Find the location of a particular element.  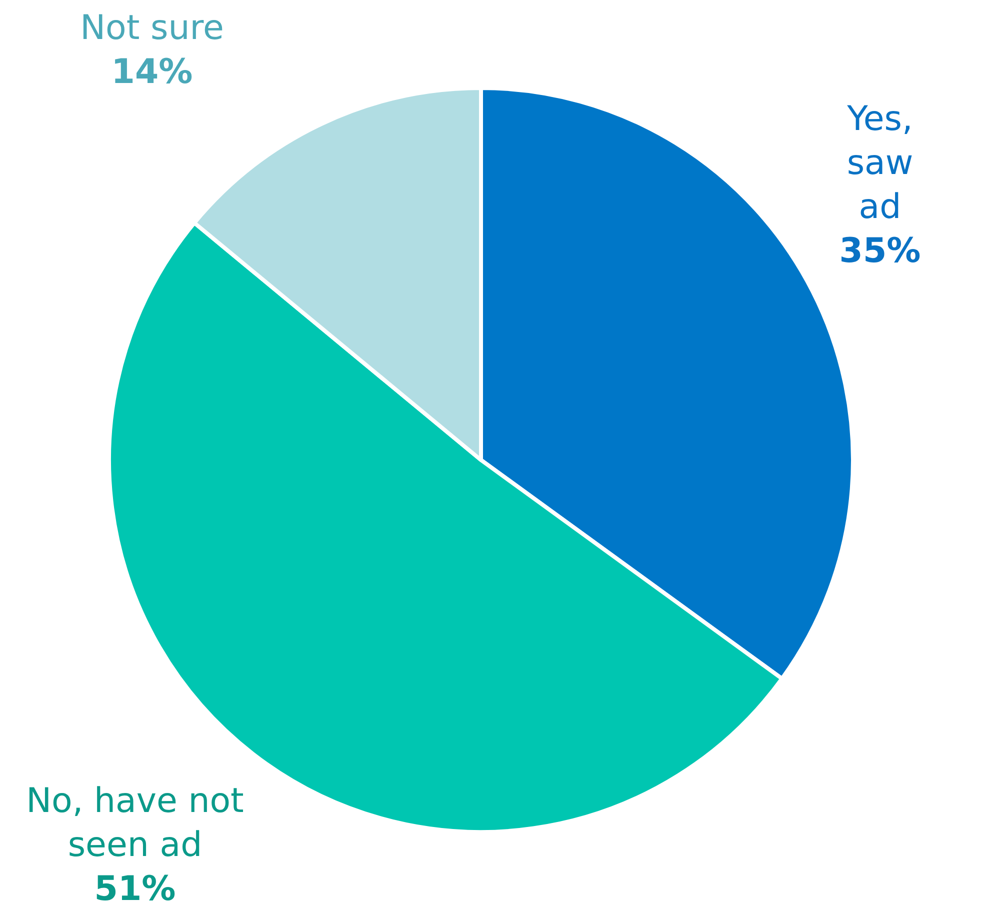

data-label: 14% is located at coordinates (152, 72).